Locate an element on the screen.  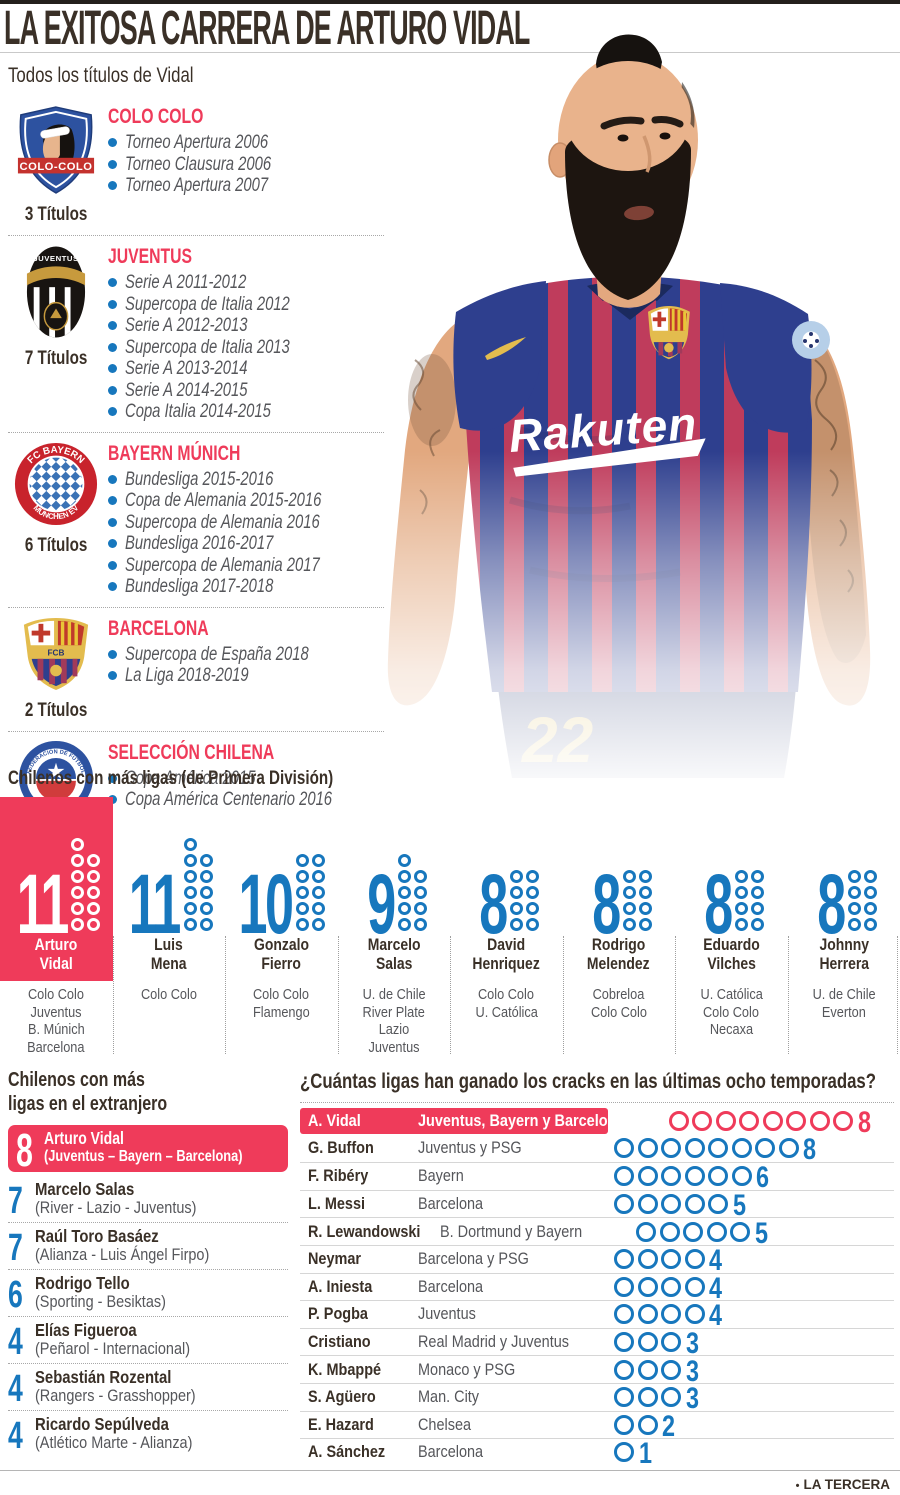
chart-column-main: 8 Rodrigo Melendez is located at coordinates (619, 889).